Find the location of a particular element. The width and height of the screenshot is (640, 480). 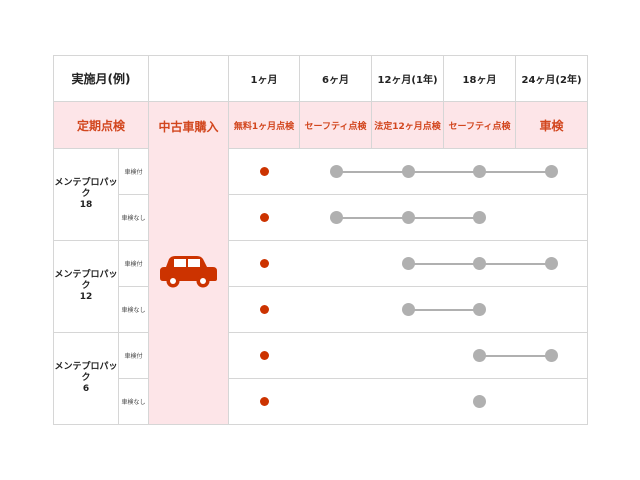

header-row: 実施月(例) 1ヶ月 6ヶ月 12ヶ月(1年) 18ヶ月 24ヶ月(2年) is located at coordinates (320, 78).